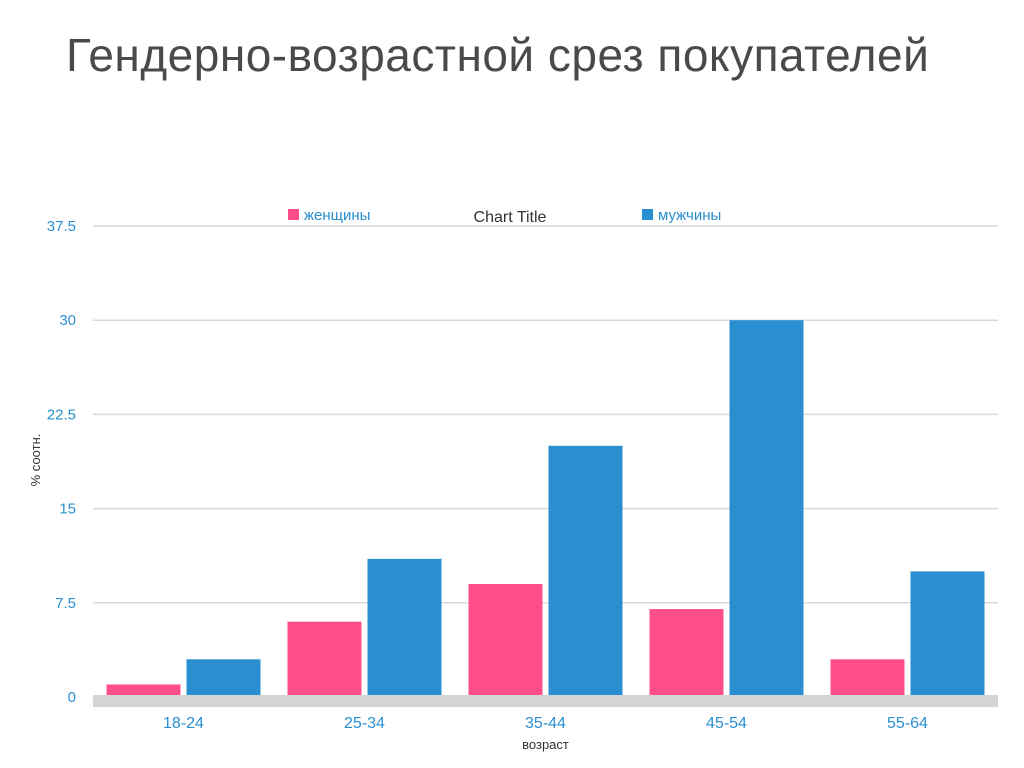  Describe the element at coordinates (65, 603) in the screenshot. I see `y-tick-label: 7.5` at that location.